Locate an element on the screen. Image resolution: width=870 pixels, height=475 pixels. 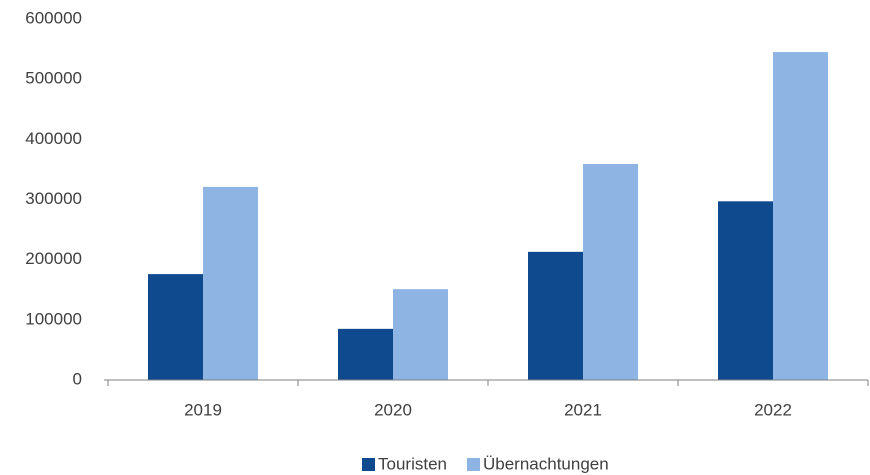
y-tick-label: 300000 is located at coordinates (53, 198).